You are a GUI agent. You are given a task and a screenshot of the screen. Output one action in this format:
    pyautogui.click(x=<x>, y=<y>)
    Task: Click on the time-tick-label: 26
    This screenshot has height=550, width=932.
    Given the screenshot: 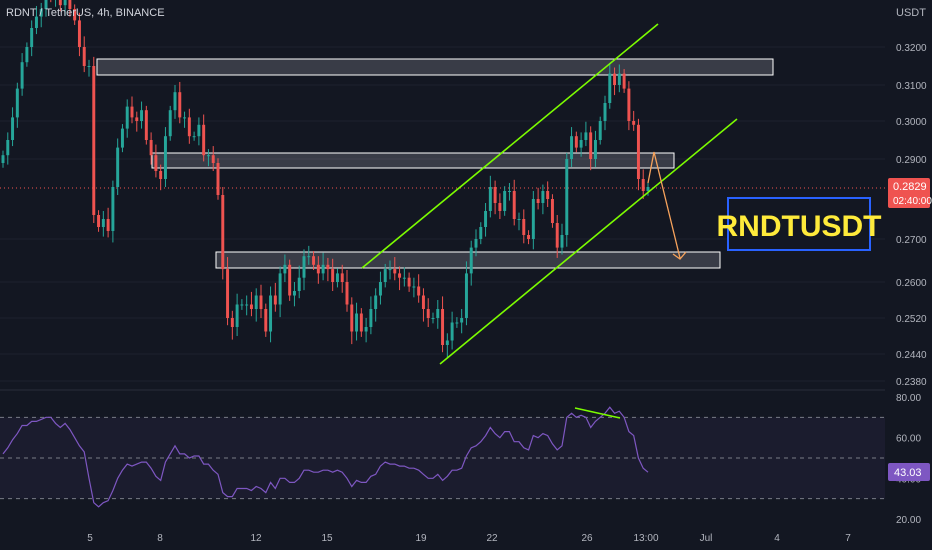 What is the action you would take?
    pyautogui.click(x=587, y=538)
    